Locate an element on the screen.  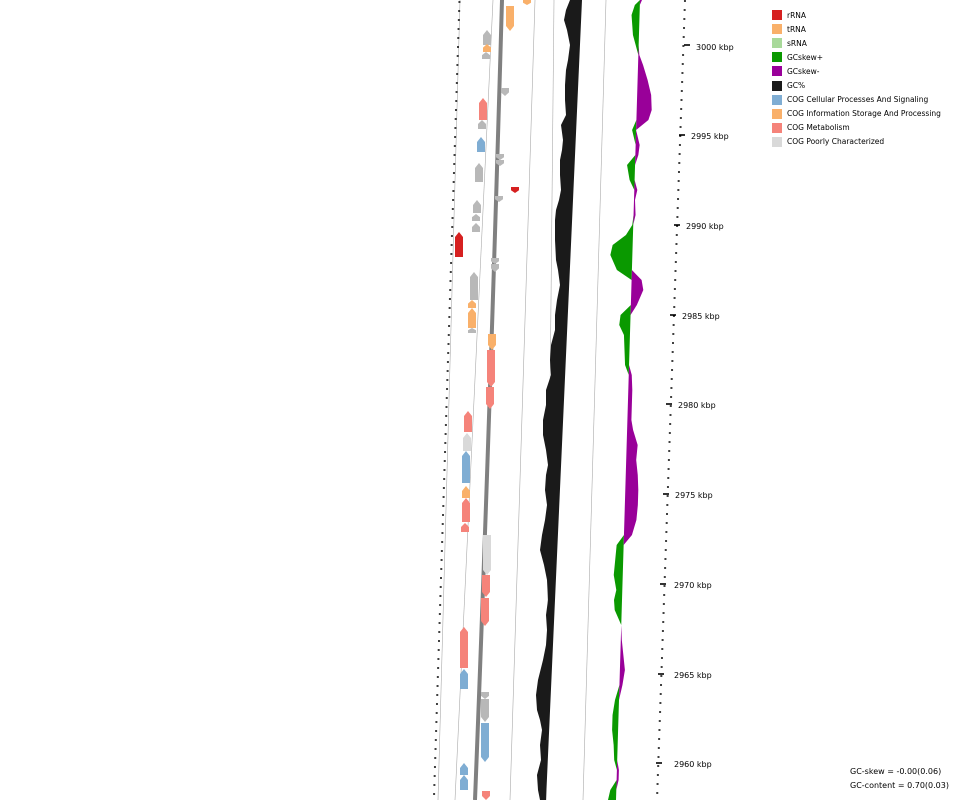
legend-item-srna: sRNA is located at coordinates (856, 43).